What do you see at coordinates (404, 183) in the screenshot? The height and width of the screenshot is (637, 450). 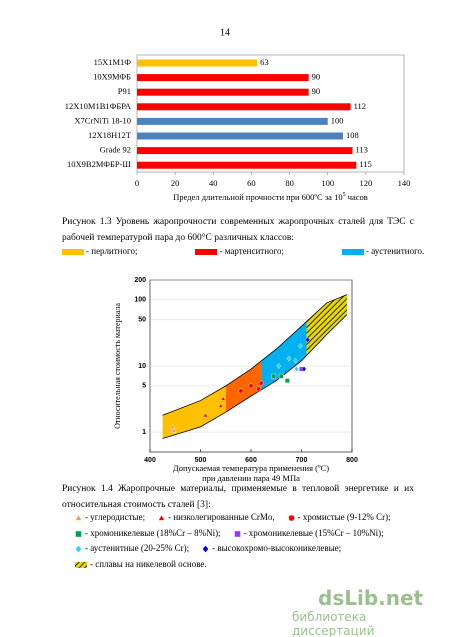 I see `x-tick-label: 140` at bounding box center [404, 183].